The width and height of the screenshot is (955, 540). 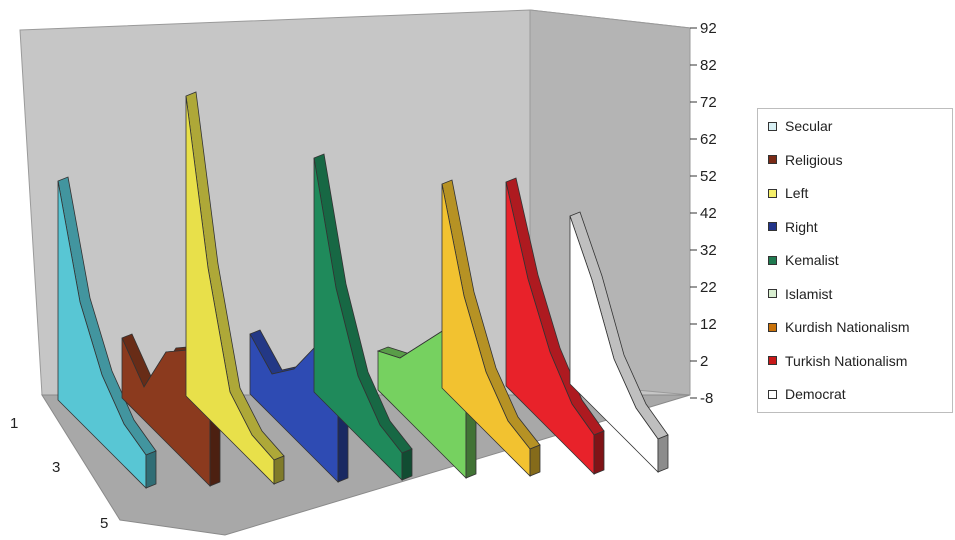 I want to click on legend-item: Right, so click(x=793, y=227).